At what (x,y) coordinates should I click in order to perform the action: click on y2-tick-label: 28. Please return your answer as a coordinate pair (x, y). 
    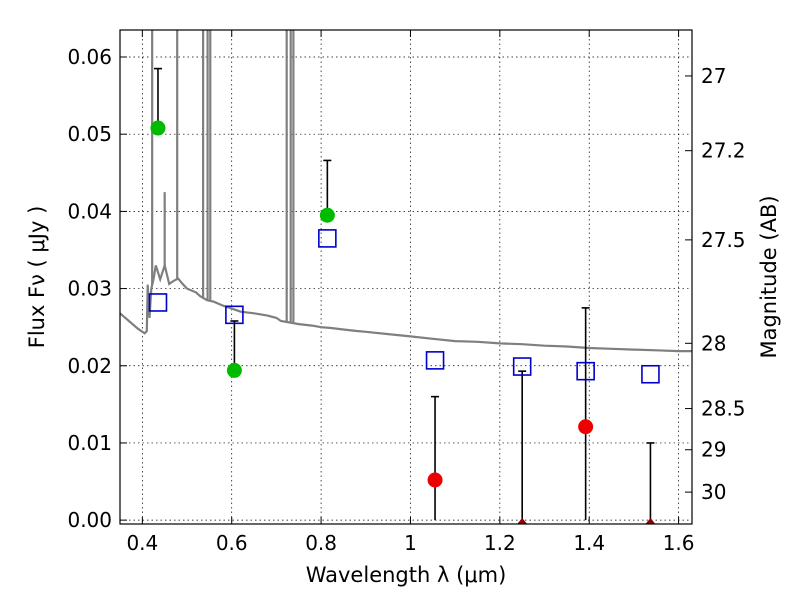
    Looking at the image, I should click on (713, 343).